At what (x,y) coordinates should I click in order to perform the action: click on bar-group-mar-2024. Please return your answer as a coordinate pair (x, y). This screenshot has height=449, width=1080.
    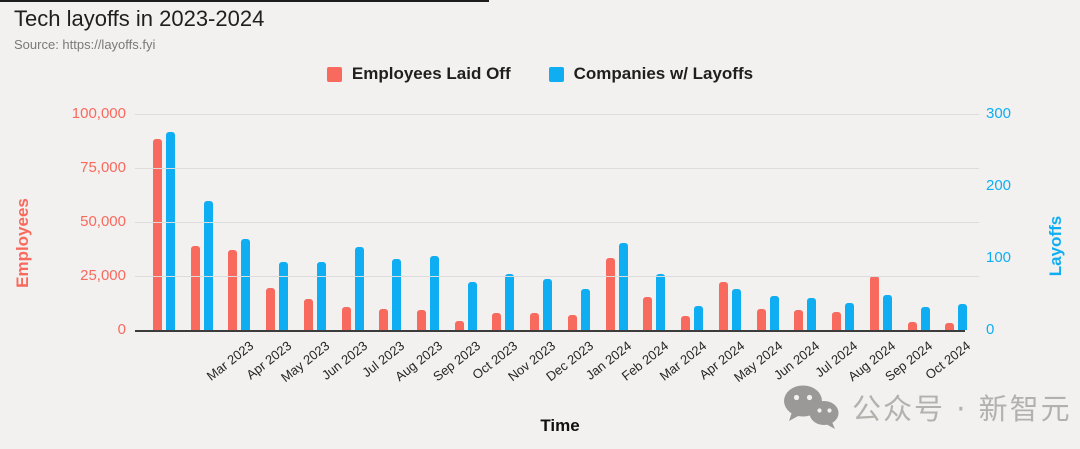
    Looking at the image, I should click on (692, 222).